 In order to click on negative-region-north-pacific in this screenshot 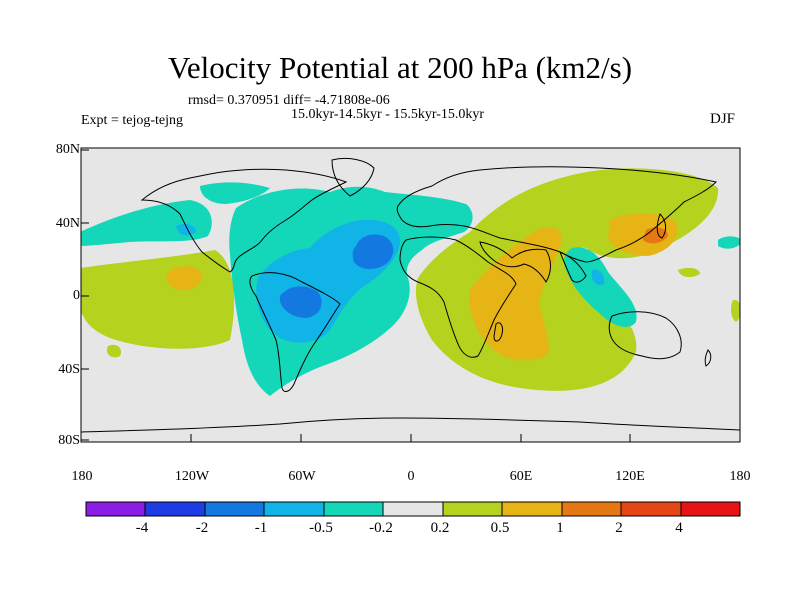, I will do `click(146, 223)`.